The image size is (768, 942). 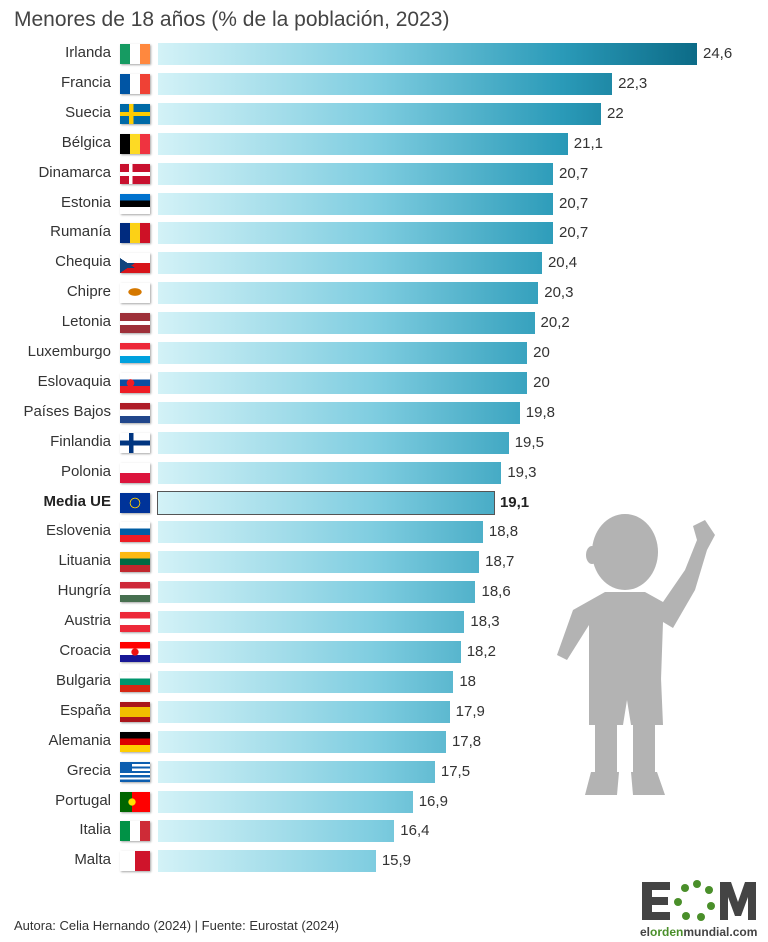 What do you see at coordinates (718, 53) in the screenshot?
I see `value-label: 24,6` at bounding box center [718, 53].